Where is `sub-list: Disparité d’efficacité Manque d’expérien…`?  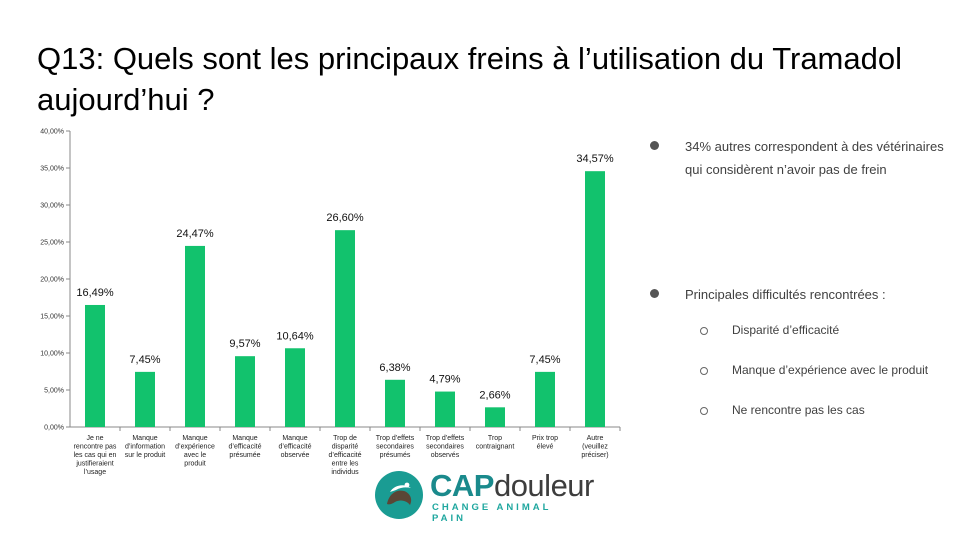
sub-list: Disparité d’efficacité Manque d’expérien… is located at coordinates (830, 383).